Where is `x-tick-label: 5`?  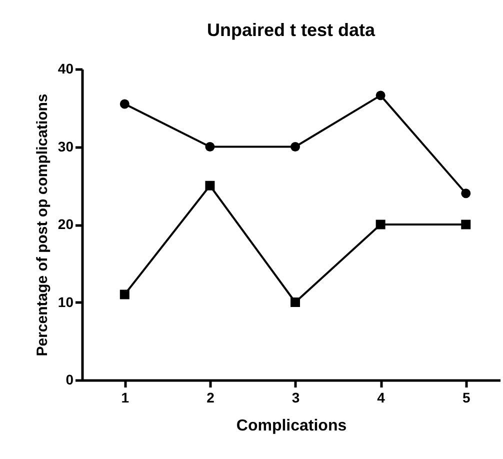
x-tick-label: 5 is located at coordinates (466, 398).